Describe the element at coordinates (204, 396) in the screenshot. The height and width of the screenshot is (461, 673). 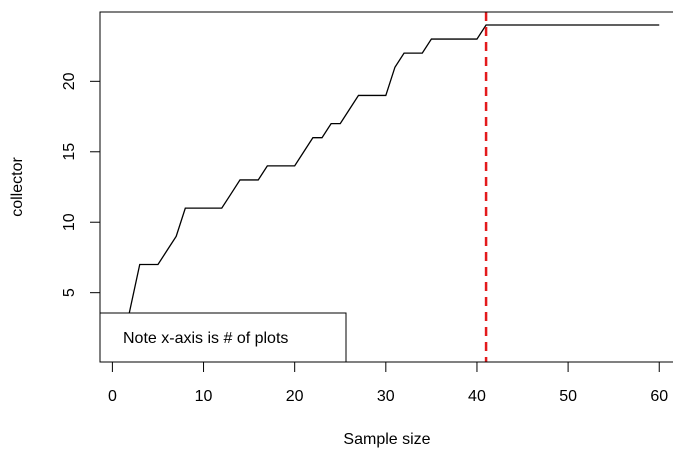
I see `x-tick-label: 10` at that location.